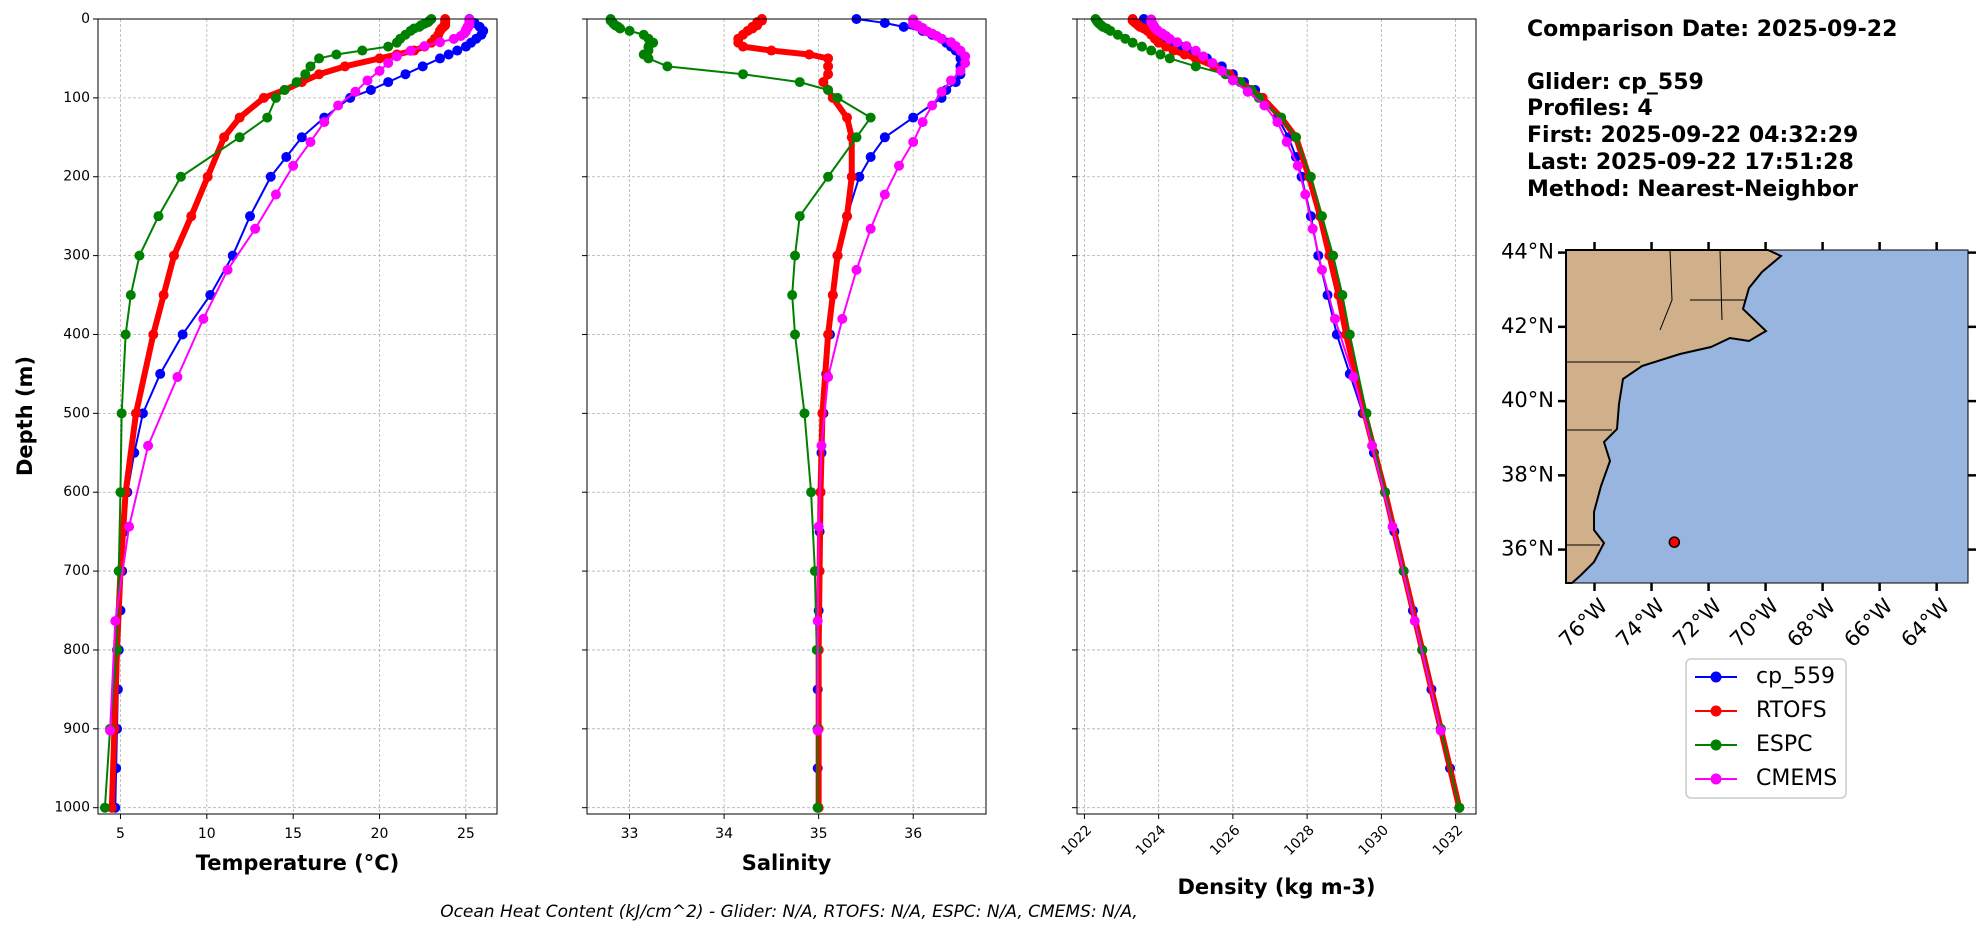 The width and height of the screenshot is (1980, 934). Describe the element at coordinates (1697, 623) in the screenshot. I see `lon-tick-label: 72°W` at that location.